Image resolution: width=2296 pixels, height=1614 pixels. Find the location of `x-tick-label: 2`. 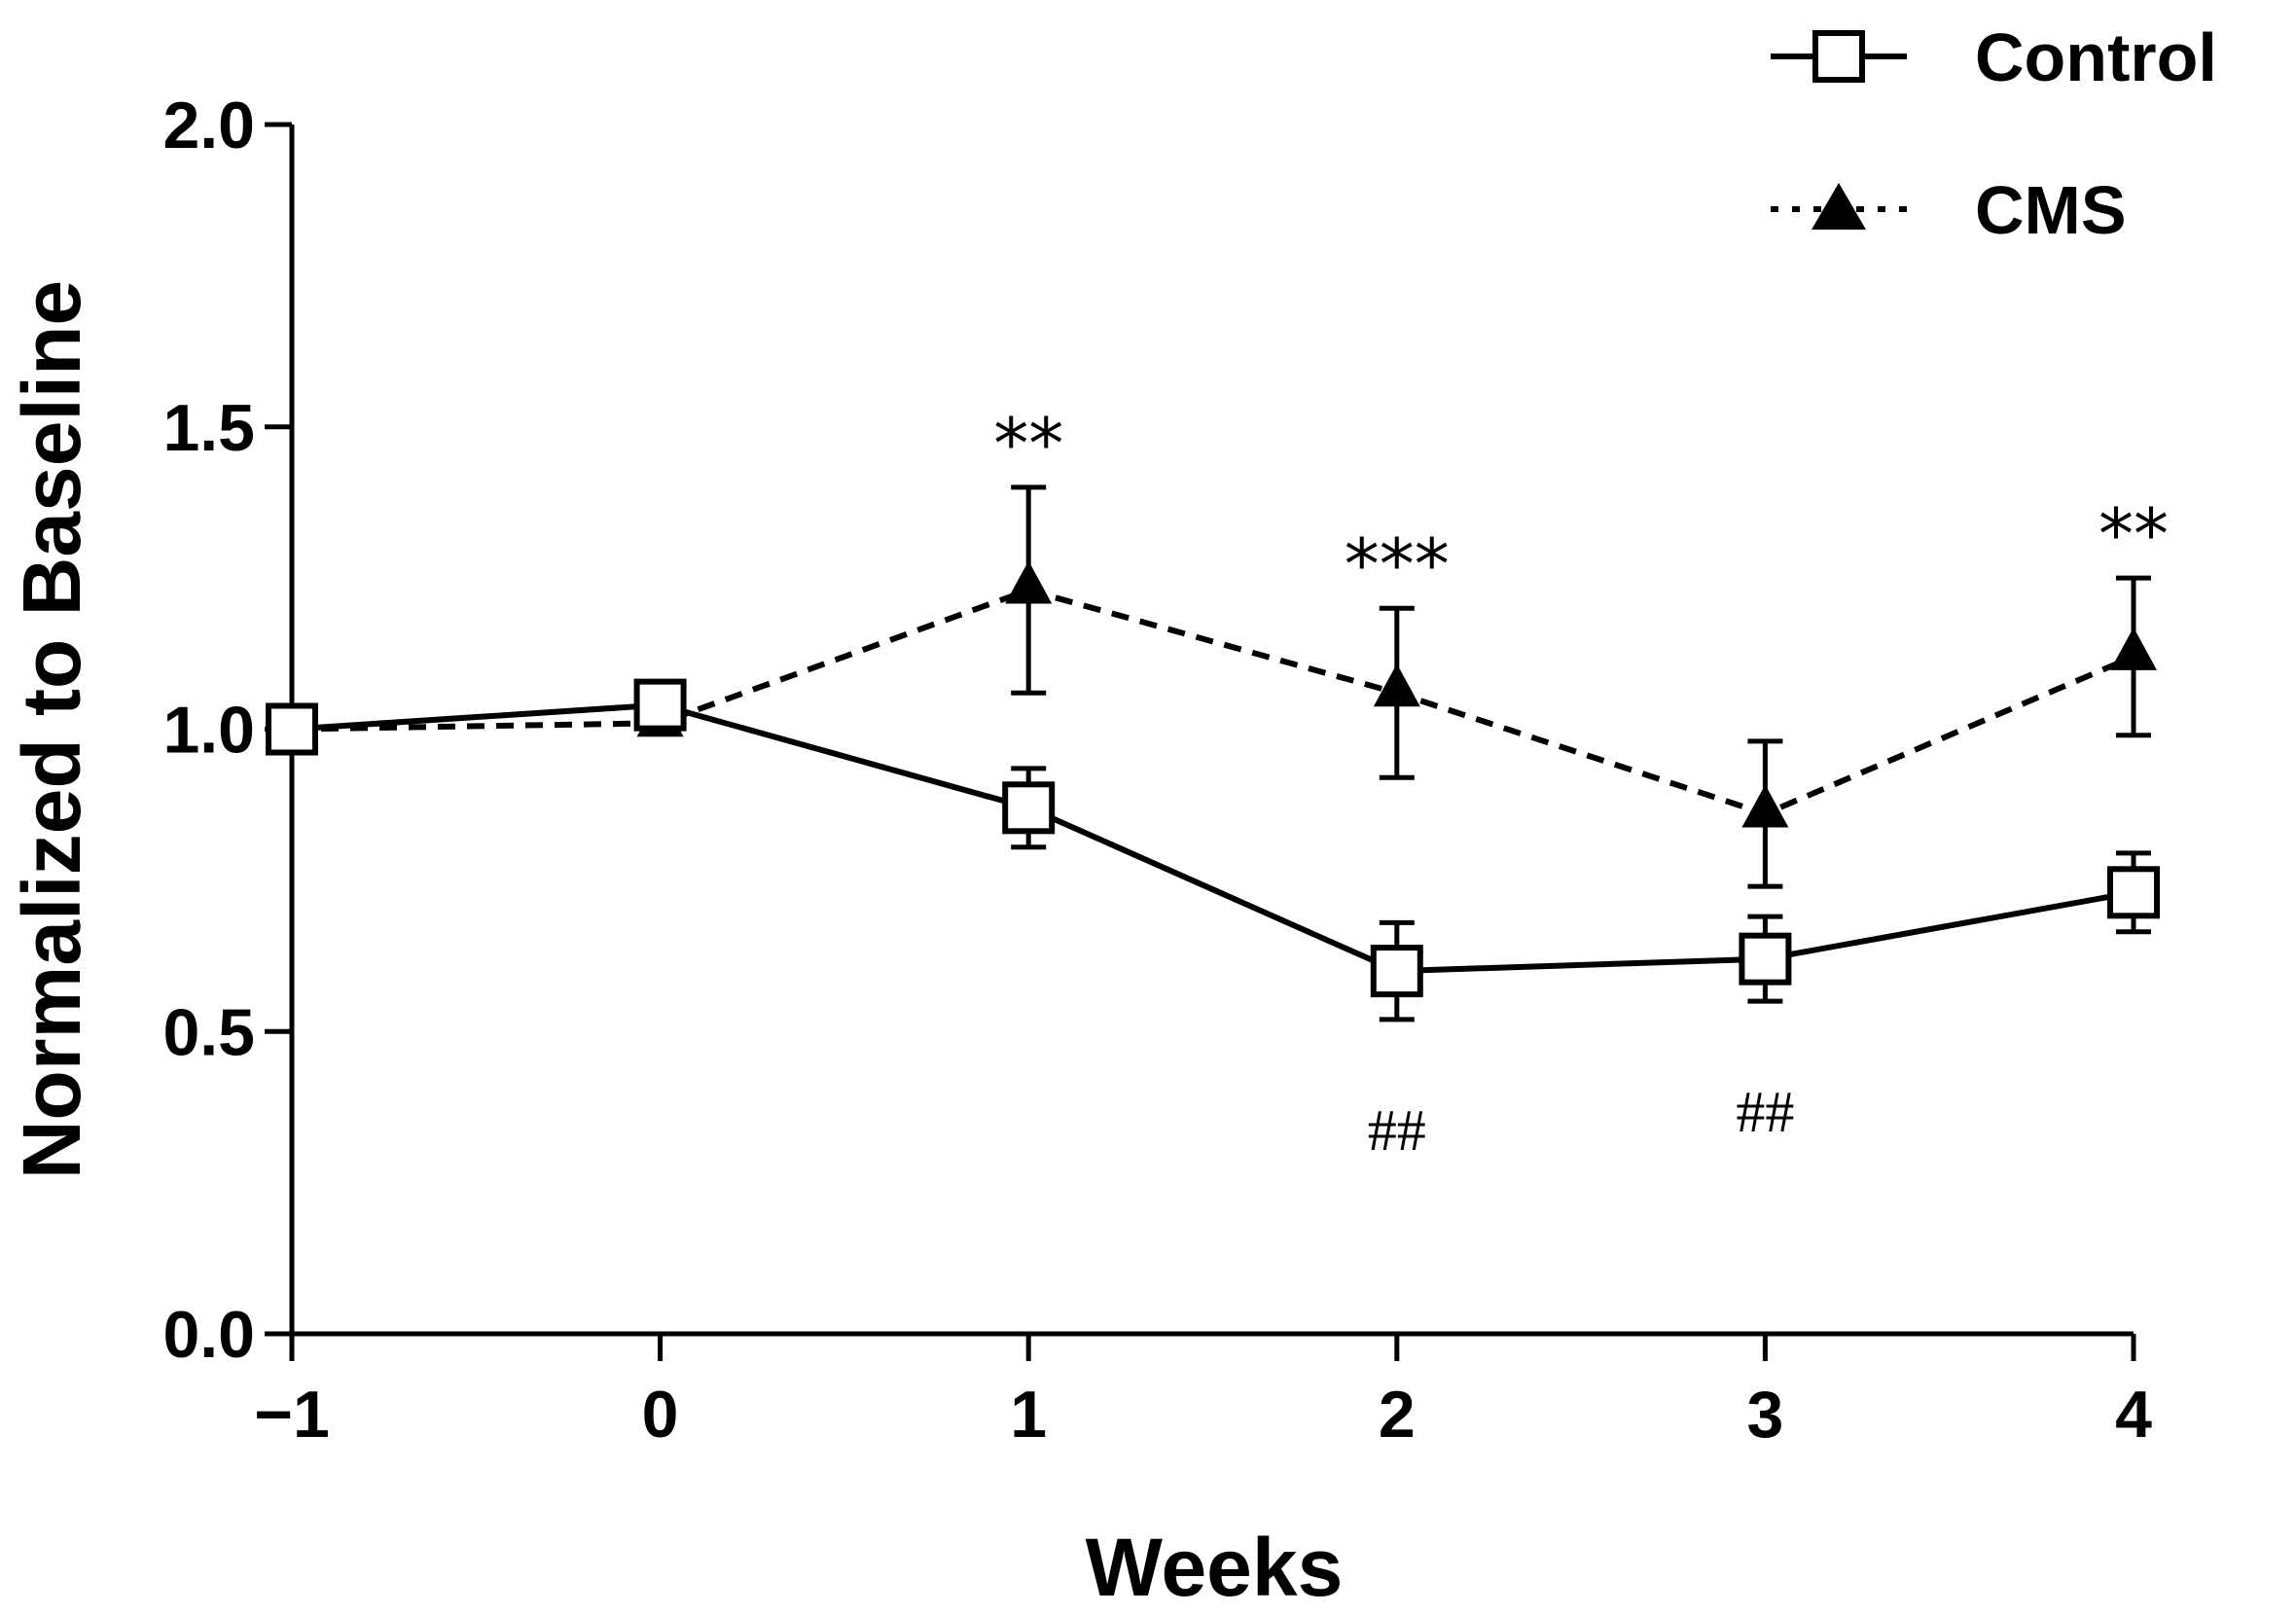

x-tick-label: 2 is located at coordinates (1397, 1415).